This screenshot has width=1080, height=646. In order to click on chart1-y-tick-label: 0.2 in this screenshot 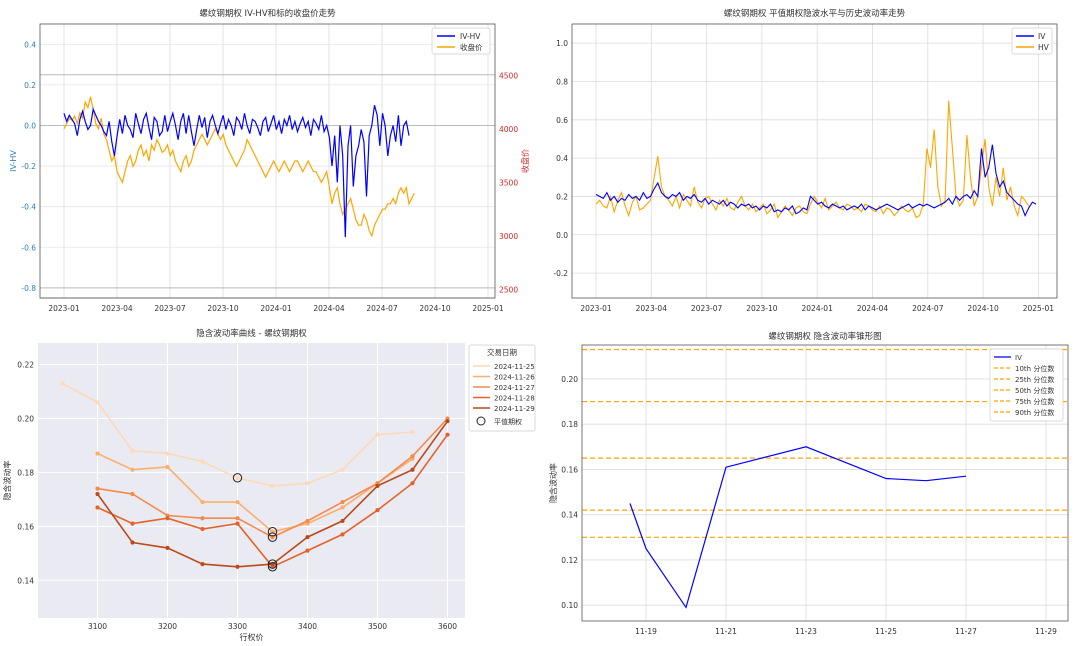, I will do `click(30, 85)`.